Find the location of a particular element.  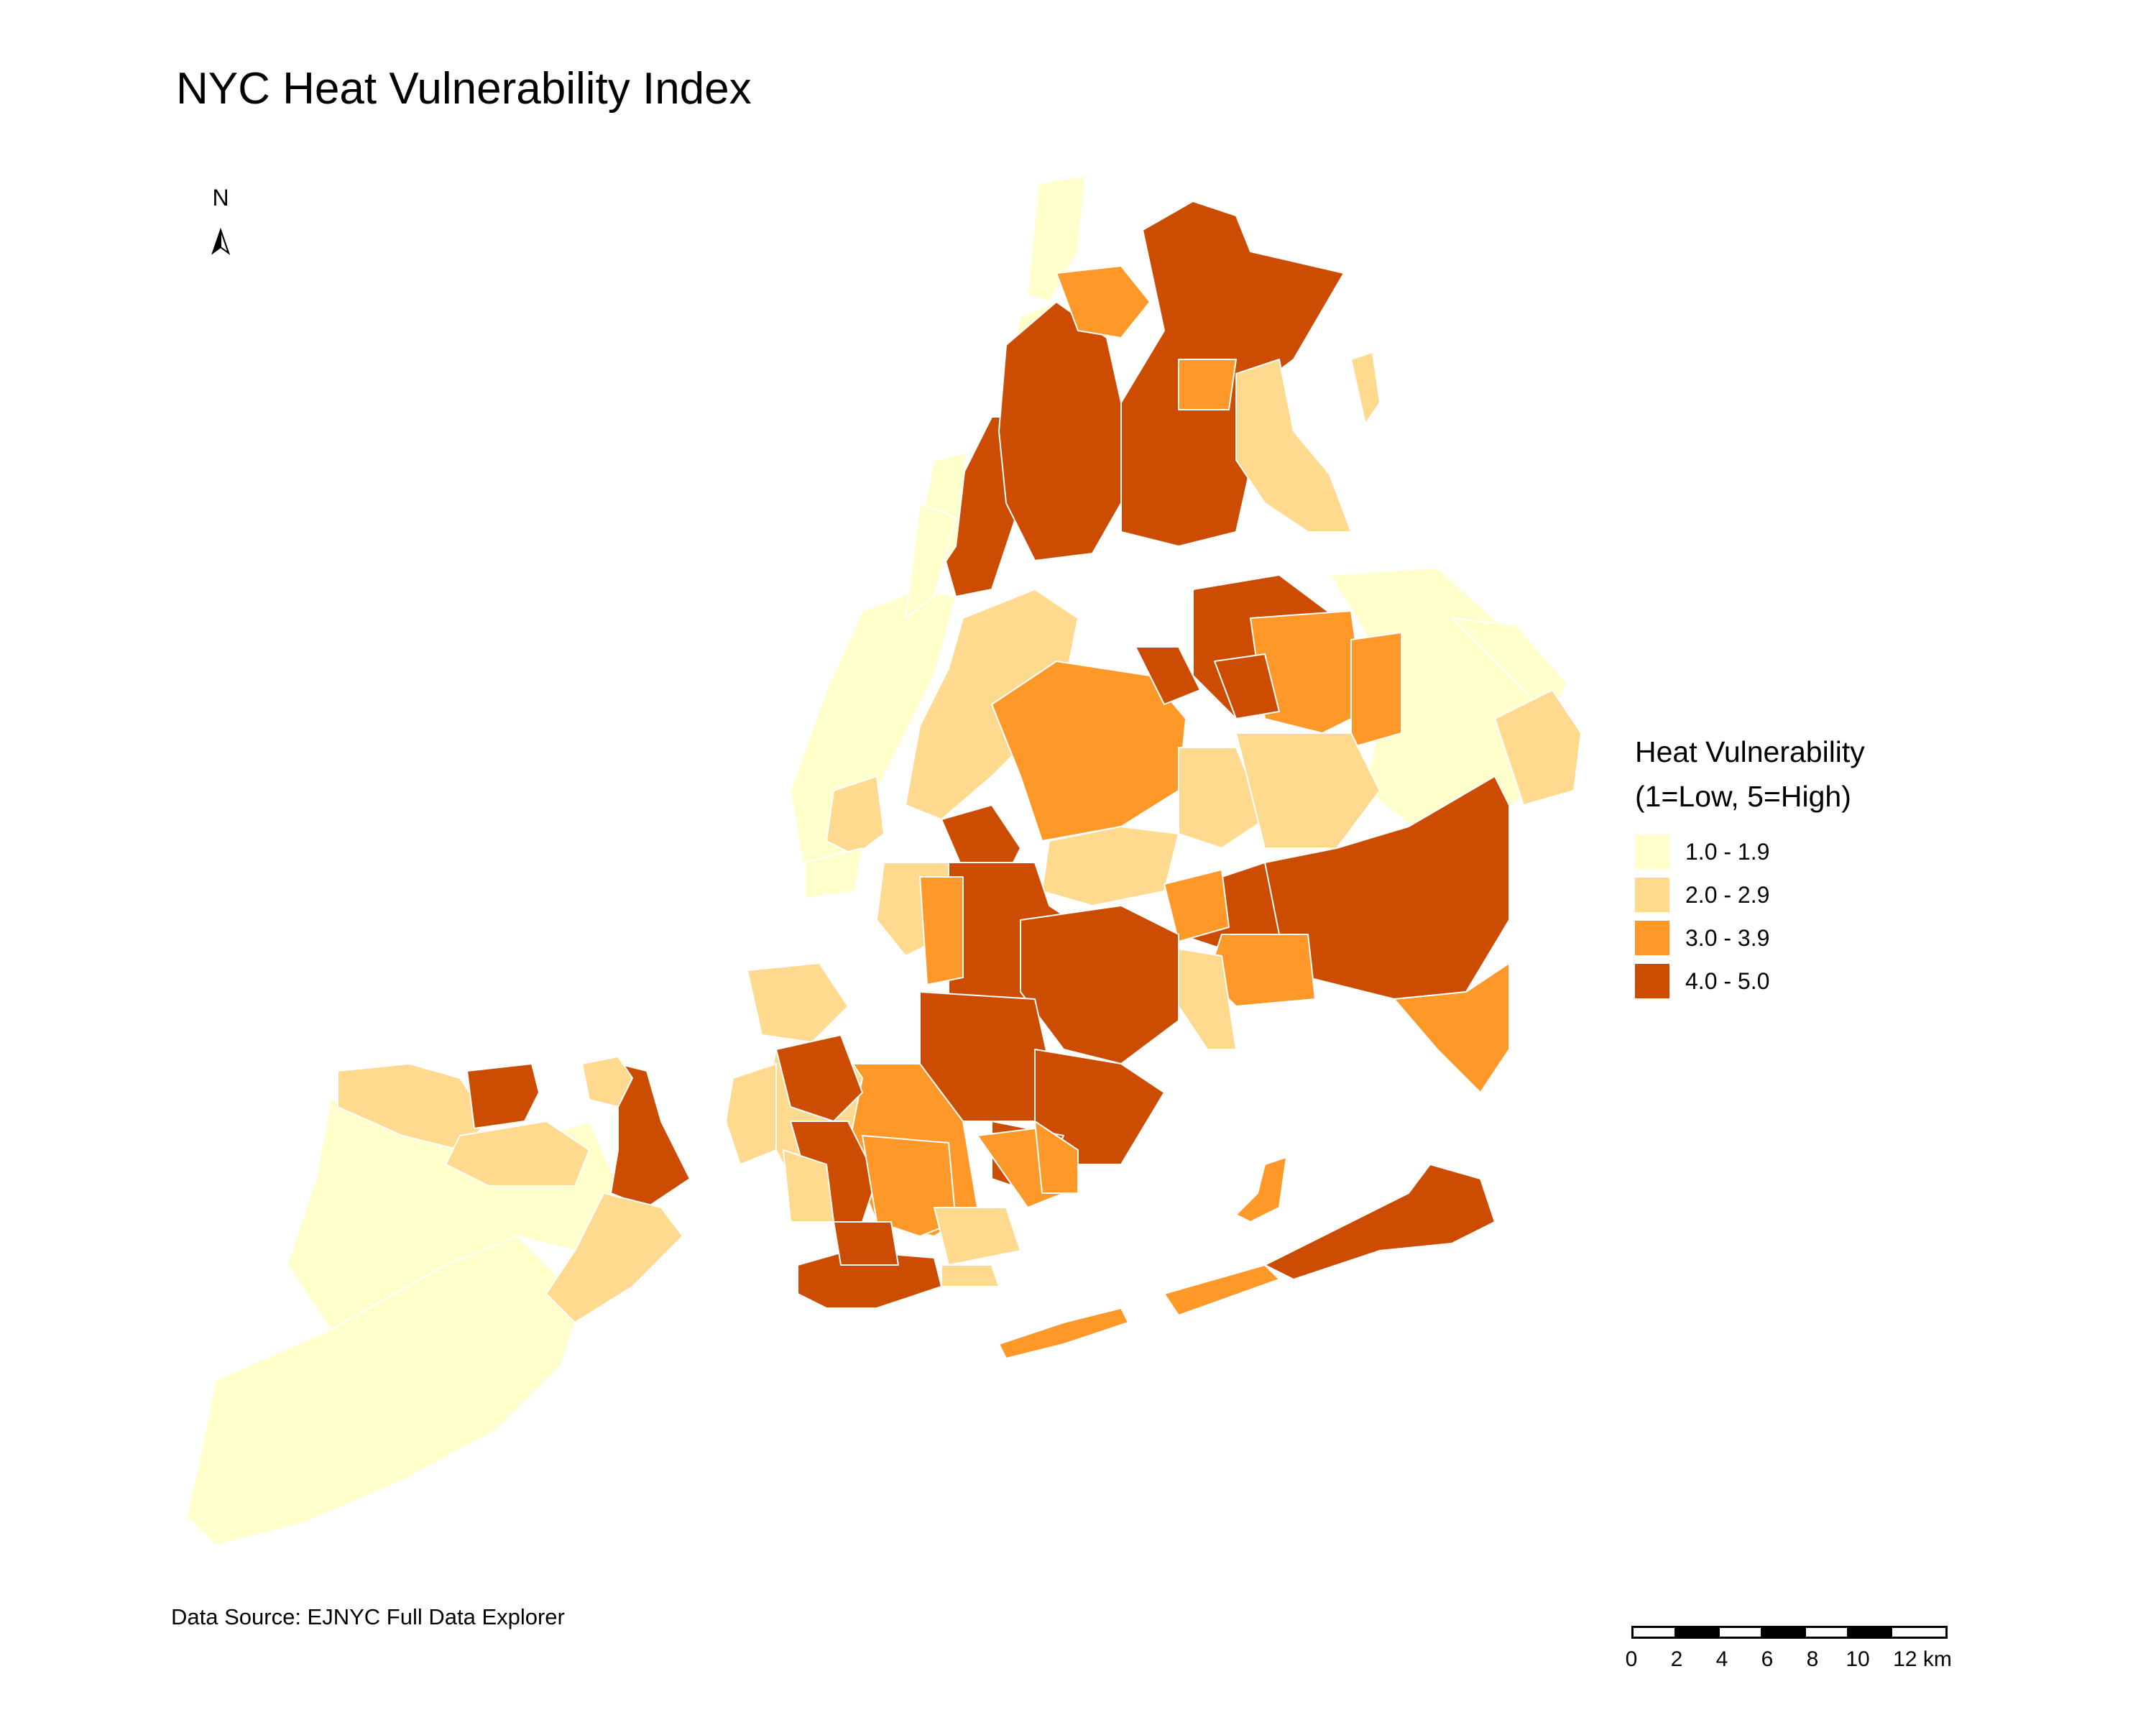

legend-item: 1.0 - 1.9 is located at coordinates (1750, 851).